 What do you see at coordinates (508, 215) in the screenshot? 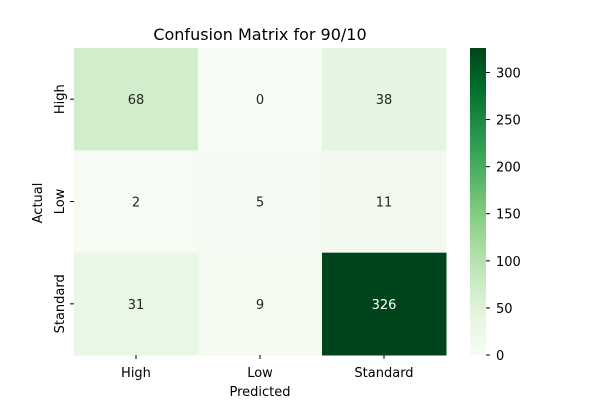
I see `colorbar-tick-label: 150` at bounding box center [508, 215].